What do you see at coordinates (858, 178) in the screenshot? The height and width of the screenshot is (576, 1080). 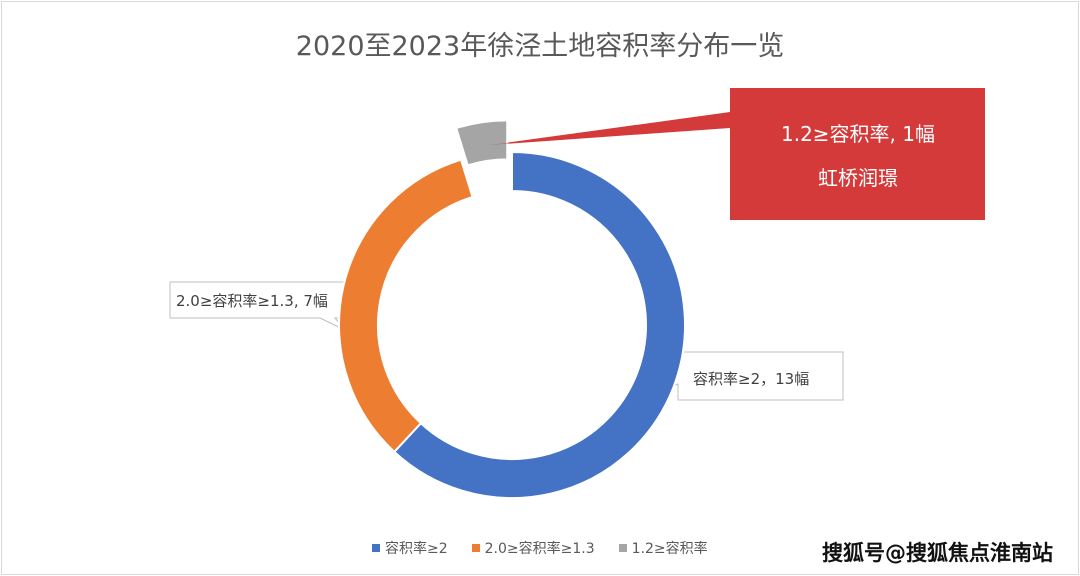 I see `annotation-line2: 虹桥润璟` at bounding box center [858, 178].